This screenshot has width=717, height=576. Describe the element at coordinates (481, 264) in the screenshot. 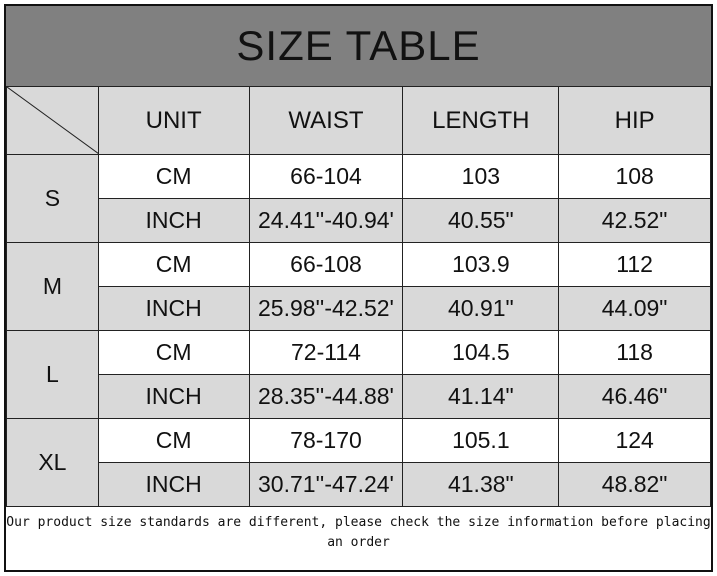

I see `length-cell: 103.9` at that location.